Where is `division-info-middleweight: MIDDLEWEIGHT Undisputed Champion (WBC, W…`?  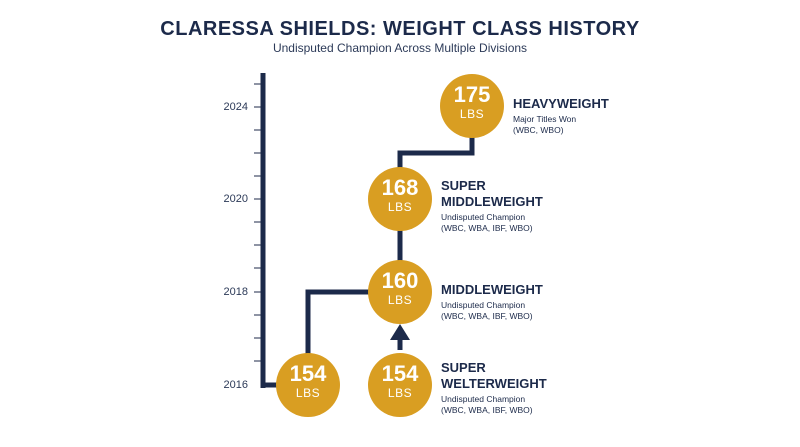 division-info-middleweight: MIDDLEWEIGHT Undisputed Champion (WBC, W… is located at coordinates (492, 302).